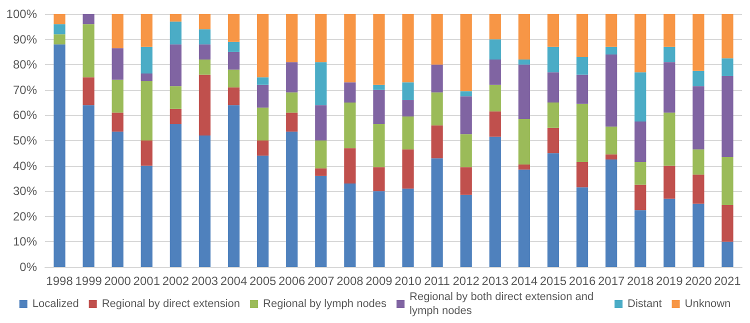 Image resolution: width=750 pixels, height=323 pixels. I want to click on x-tick-label: 2006, so click(292, 281).